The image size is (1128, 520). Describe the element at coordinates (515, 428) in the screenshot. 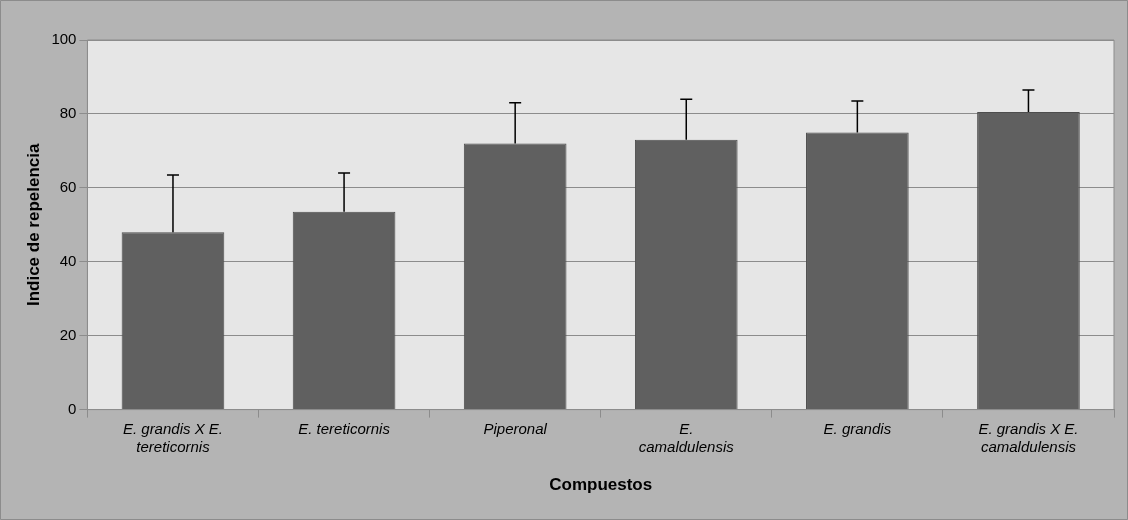

I see `x-tick-label: Piperonal` at that location.